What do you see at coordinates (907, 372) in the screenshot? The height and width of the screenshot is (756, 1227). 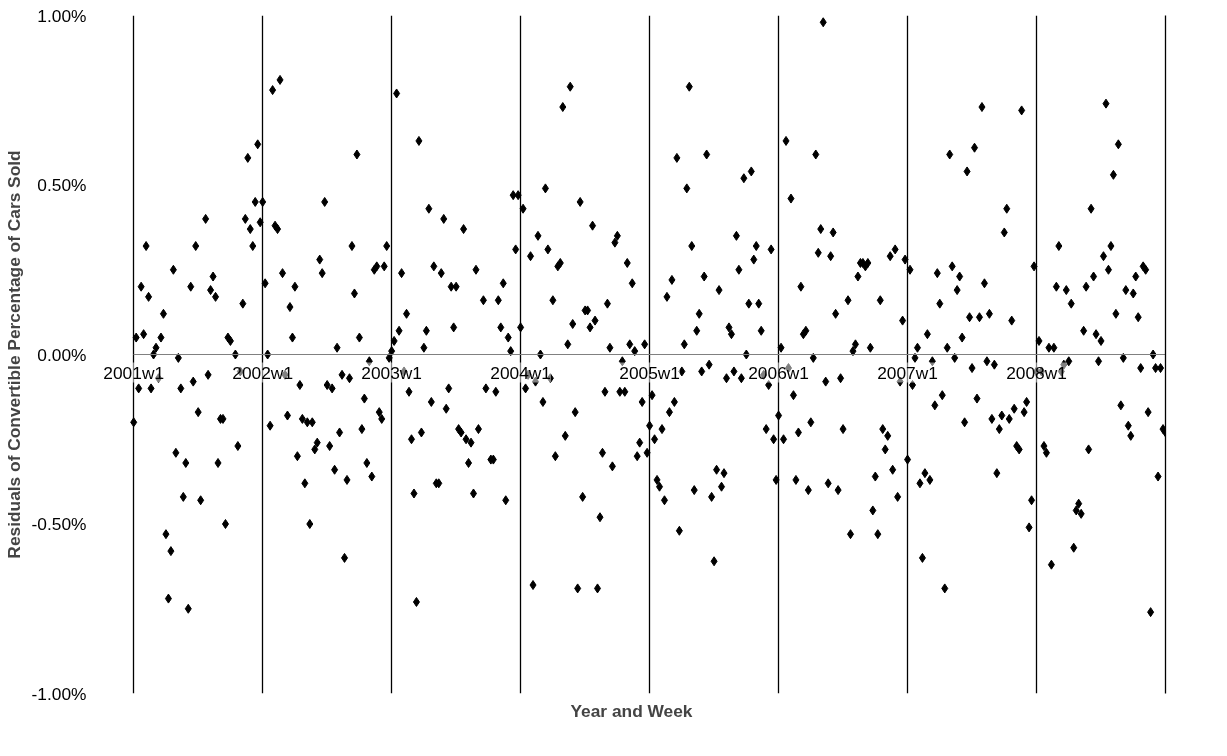 I see `x-tick-label: 2007w1` at bounding box center [907, 372].